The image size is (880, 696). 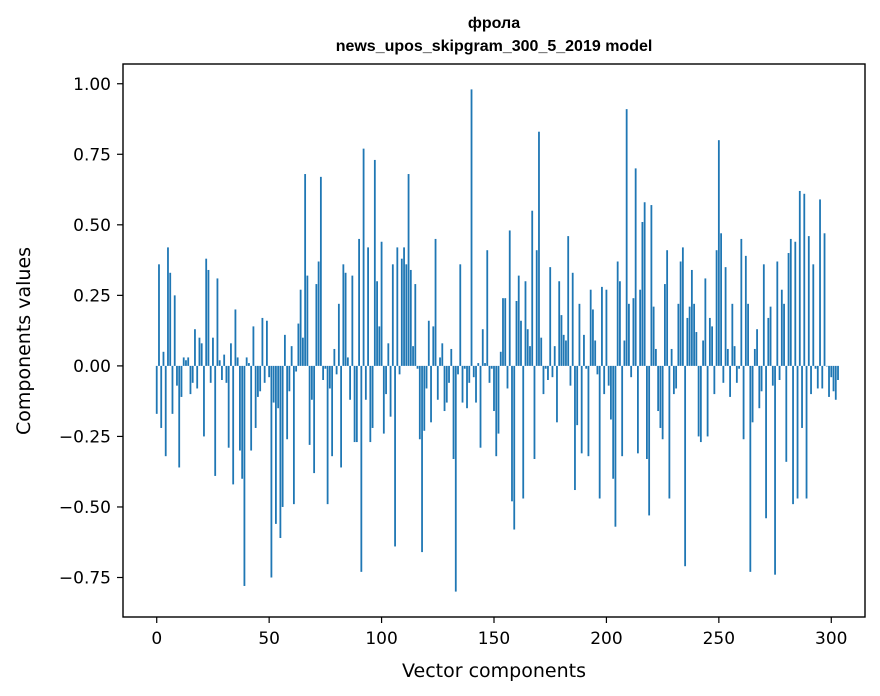 What do you see at coordinates (494, 671) in the screenshot?
I see `x-axis-label: Vector components` at bounding box center [494, 671].